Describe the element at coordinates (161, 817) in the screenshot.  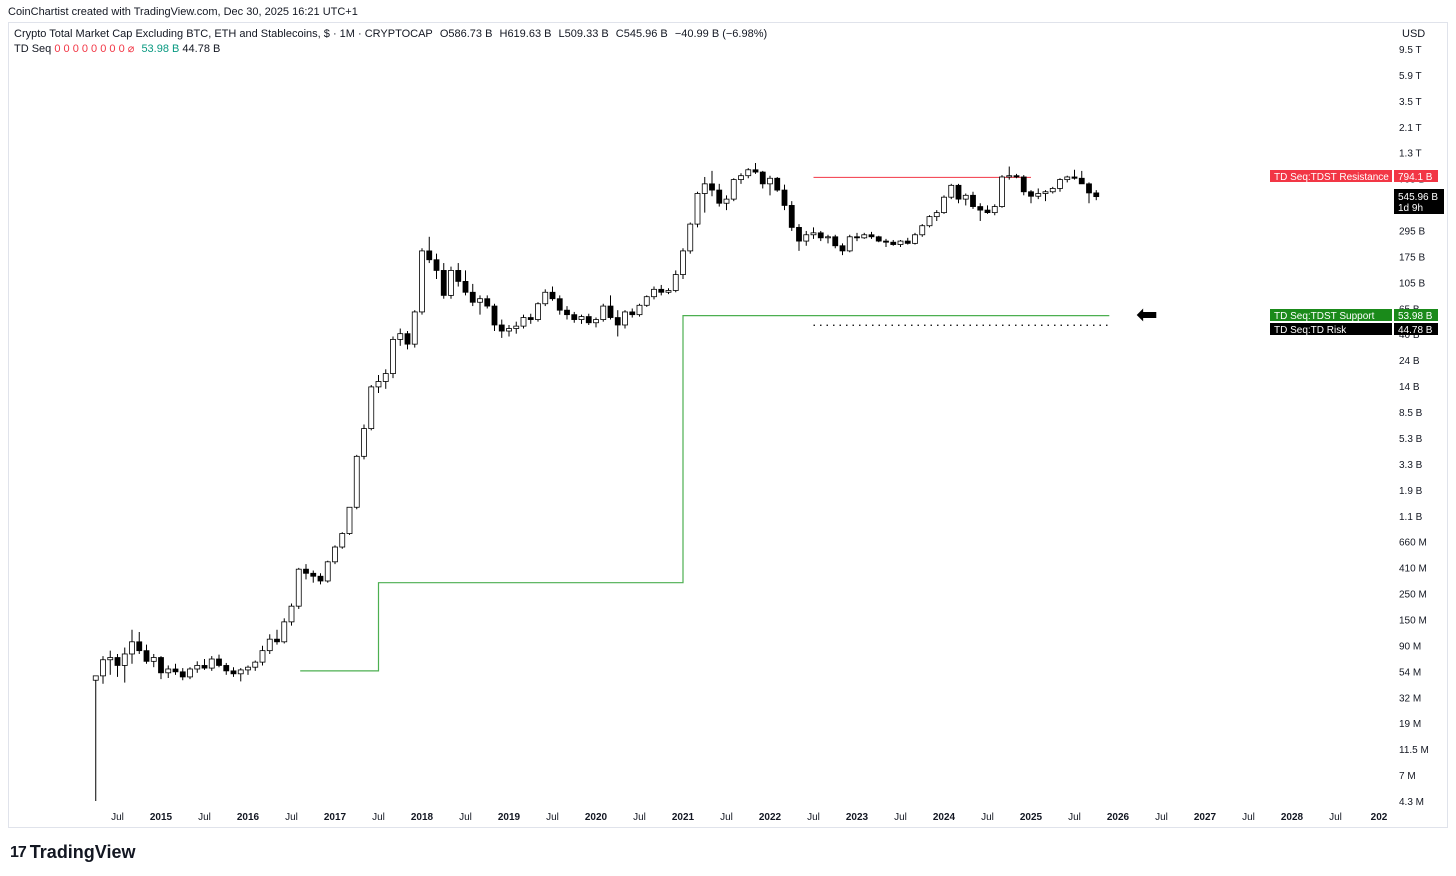
I see `x-tick-label: 2015` at that location.